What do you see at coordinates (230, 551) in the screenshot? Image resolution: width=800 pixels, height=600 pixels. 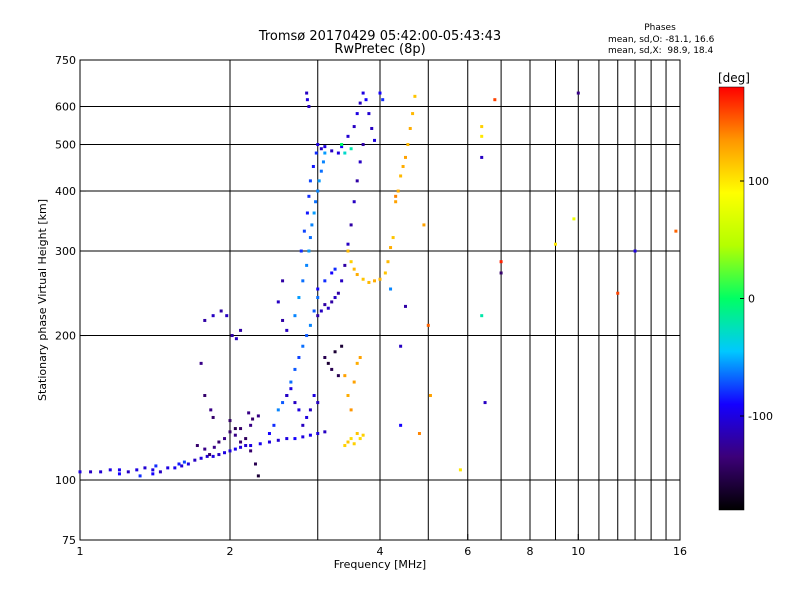 I see `x-tick-label: 2` at bounding box center [230, 551].